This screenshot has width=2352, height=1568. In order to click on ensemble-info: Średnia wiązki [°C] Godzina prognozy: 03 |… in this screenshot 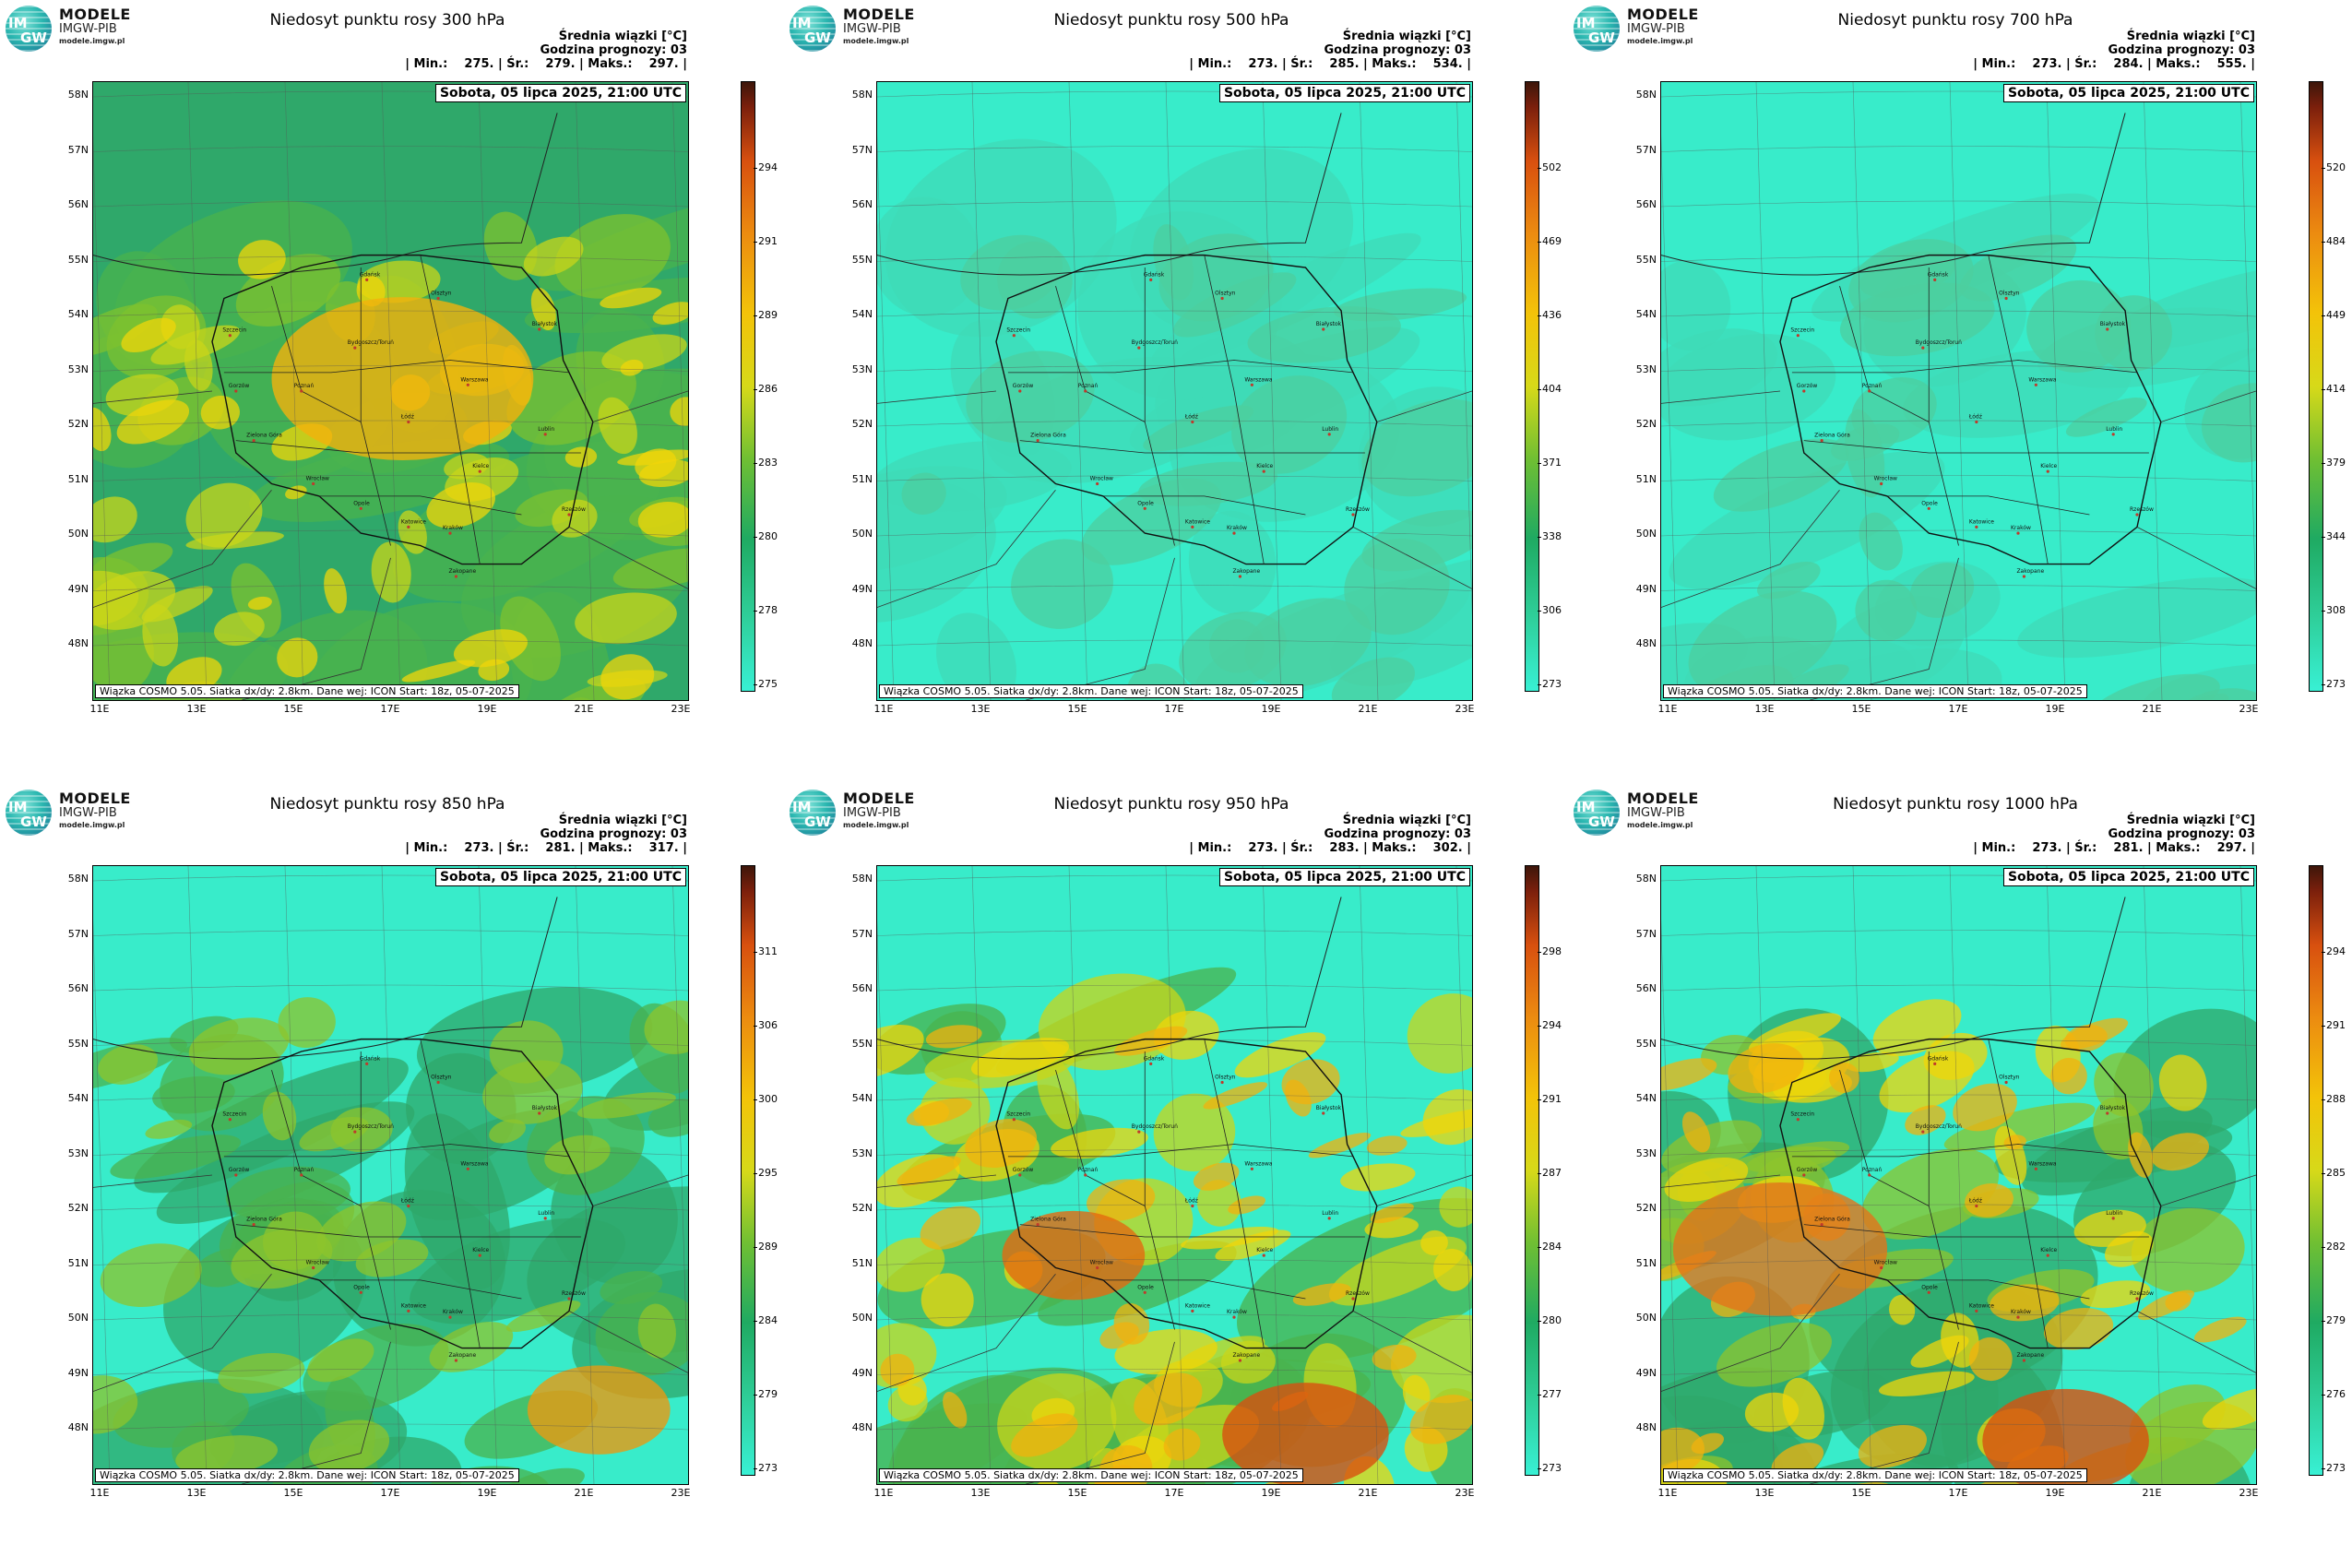, I will do `click(546, 834)`.